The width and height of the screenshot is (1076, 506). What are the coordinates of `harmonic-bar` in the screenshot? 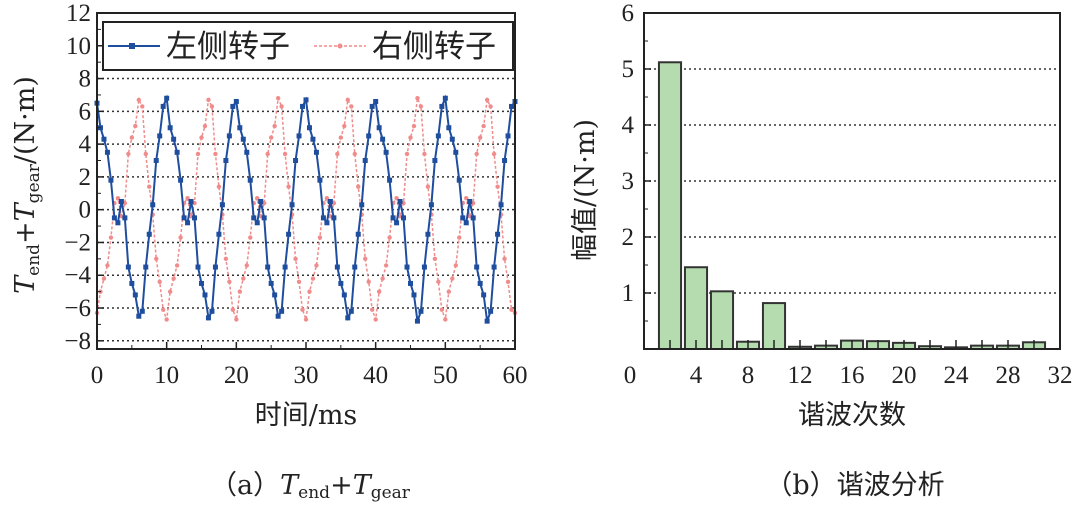 It's located at (696, 308).